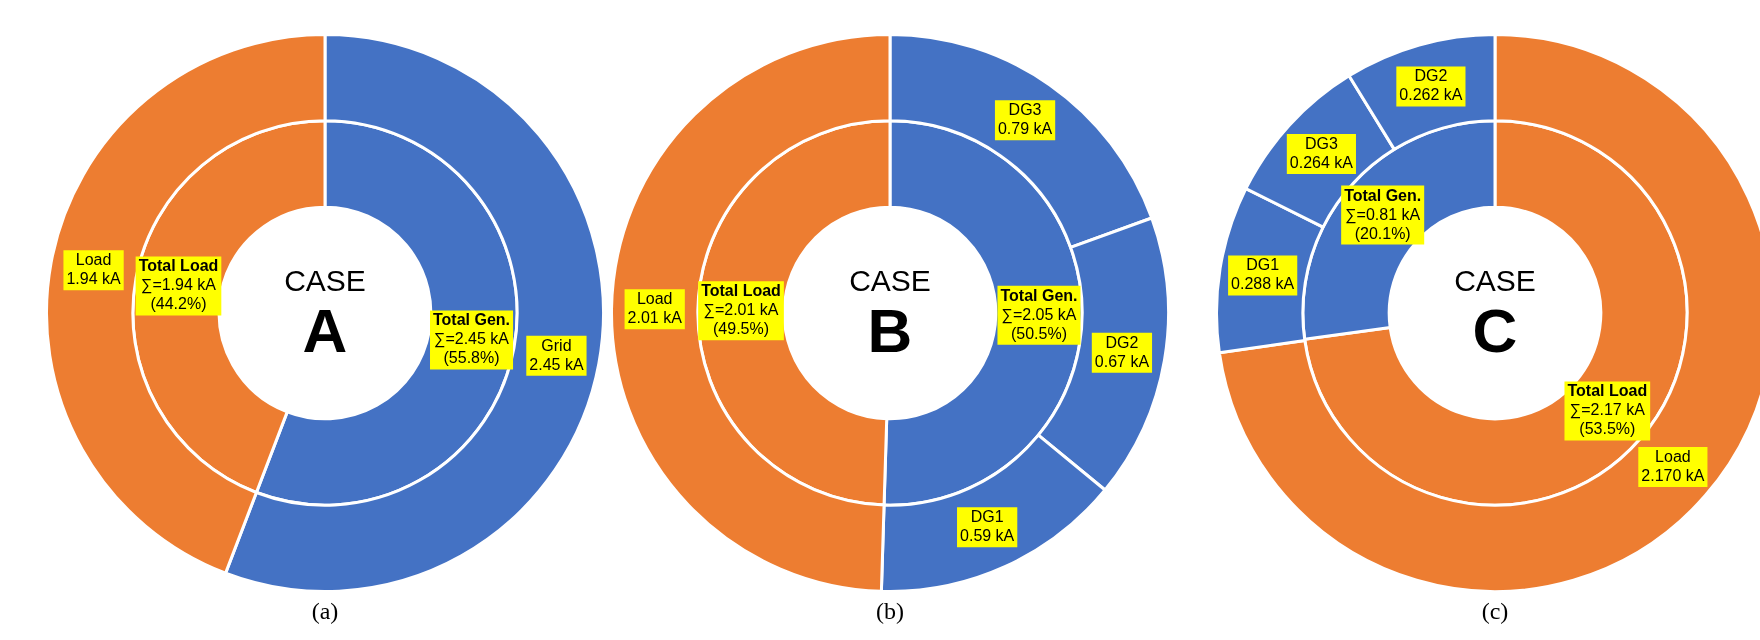  I want to click on data-label: Grid 2.45 kA, so click(556, 354).